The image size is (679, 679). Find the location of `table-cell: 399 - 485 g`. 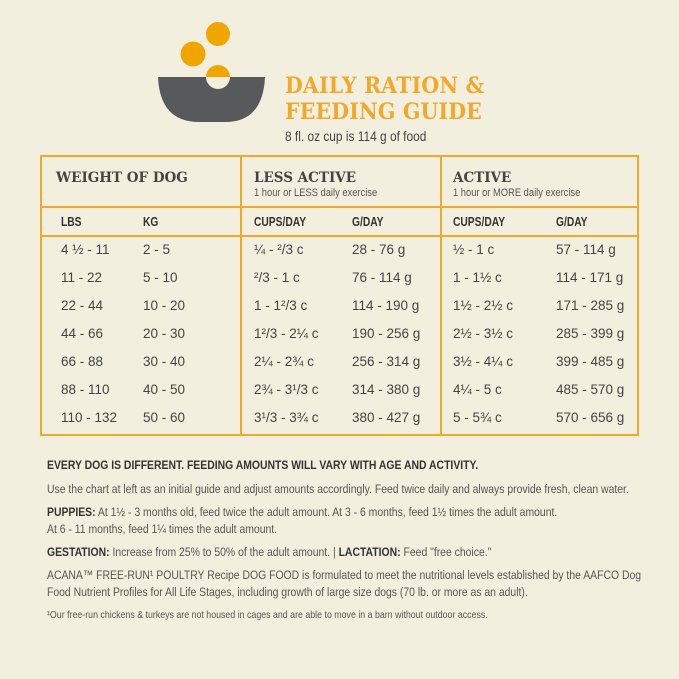

table-cell: 399 - 485 g is located at coordinates (590, 361).